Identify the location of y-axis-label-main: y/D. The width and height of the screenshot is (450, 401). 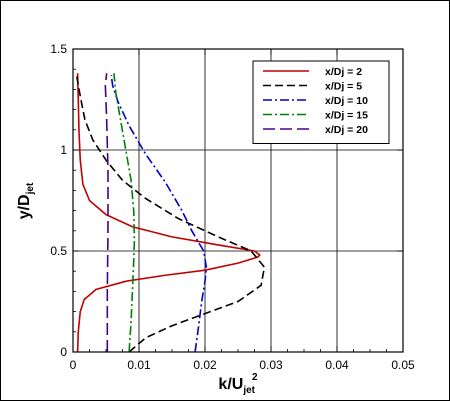
(24, 206).